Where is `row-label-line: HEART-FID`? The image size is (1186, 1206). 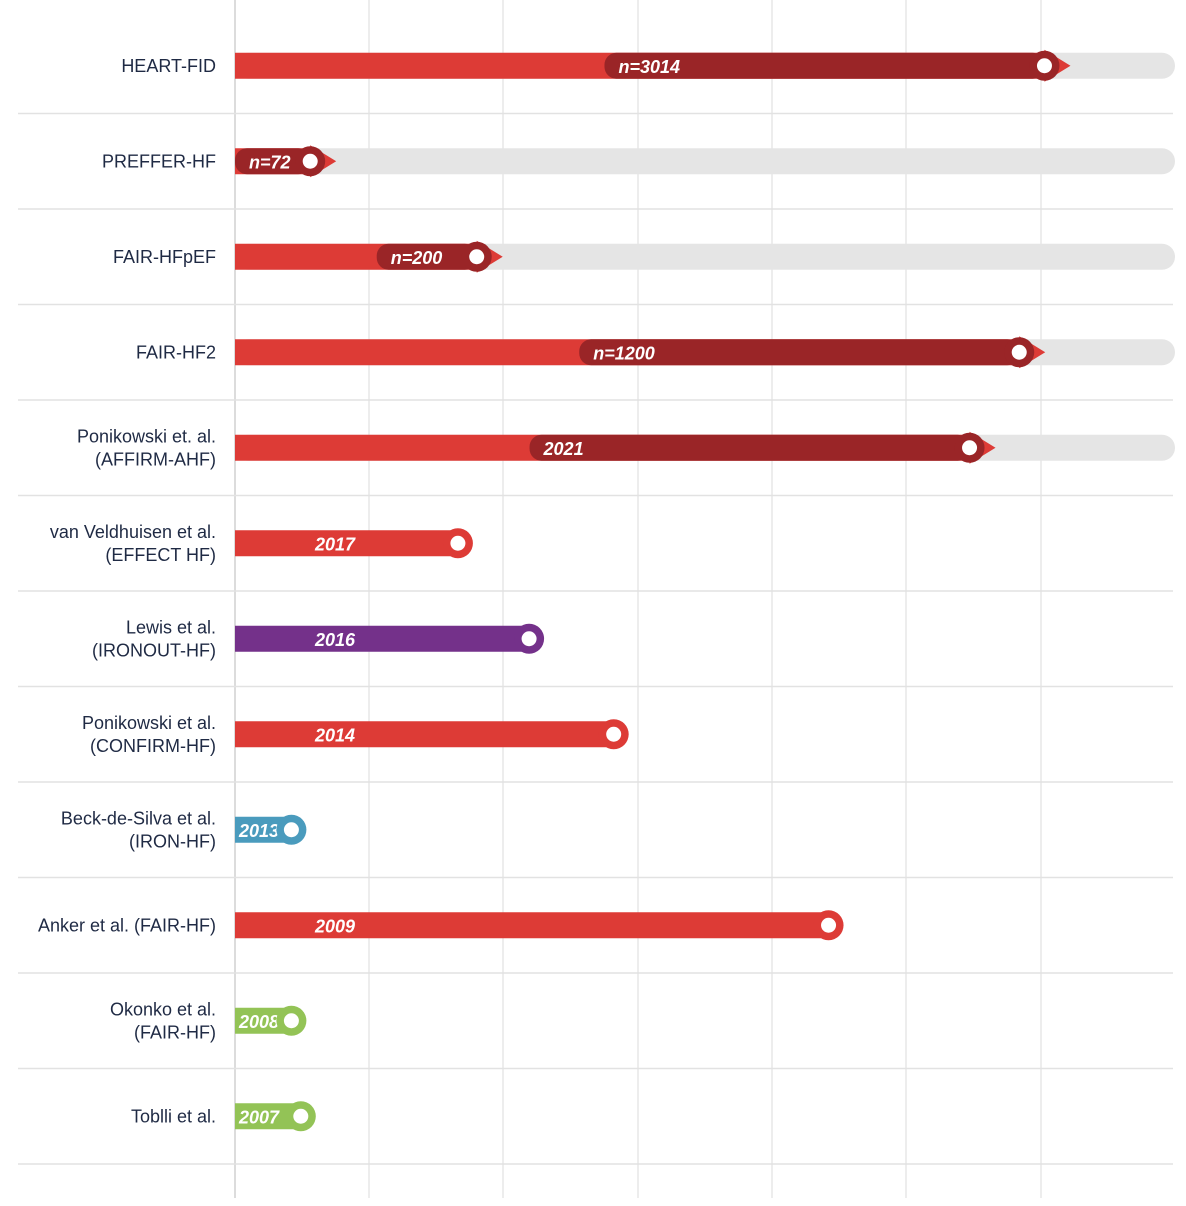 row-label-line: HEART-FID is located at coordinates (168, 66).